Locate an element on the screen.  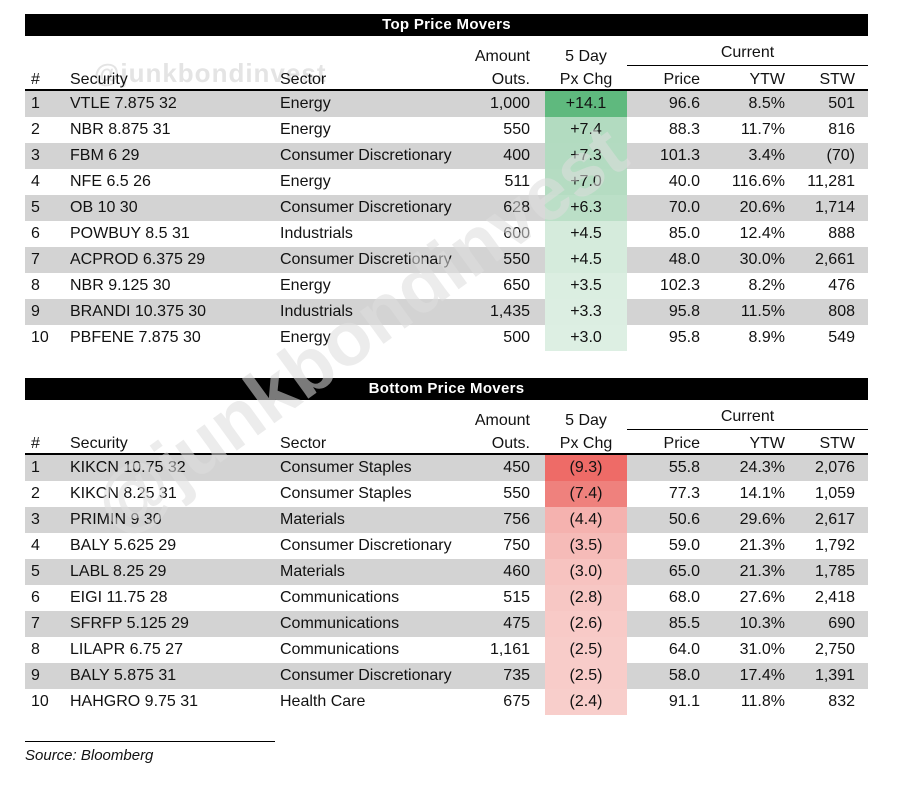
header-amount: Amount is located at coordinates (502, 420).